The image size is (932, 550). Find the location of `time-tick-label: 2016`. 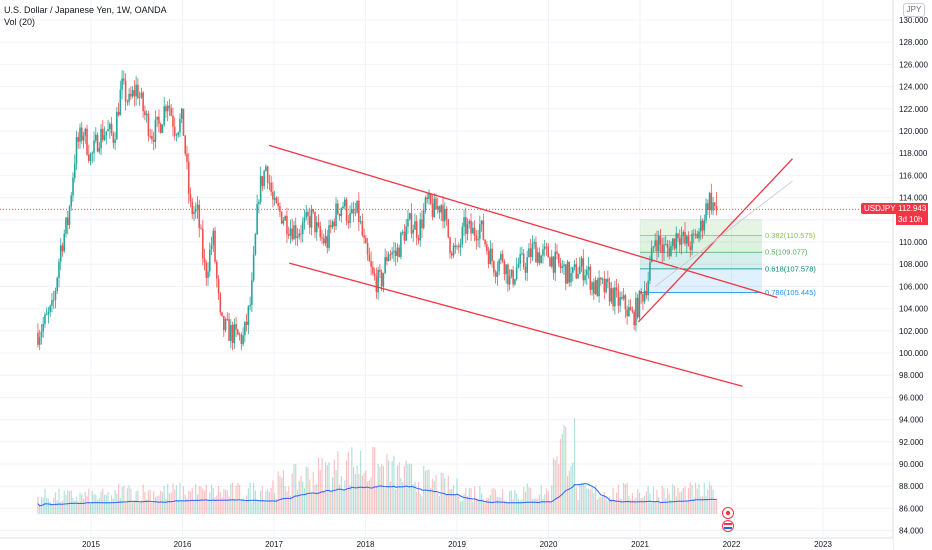

time-tick-label: 2016 is located at coordinates (183, 544).